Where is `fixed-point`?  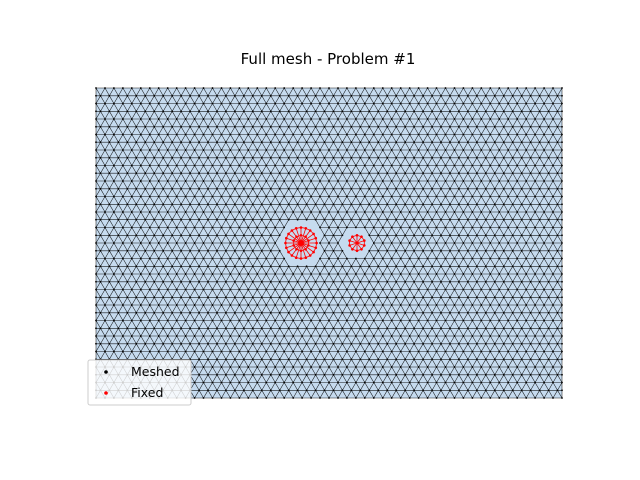
fixed-point is located at coordinates (349, 240).